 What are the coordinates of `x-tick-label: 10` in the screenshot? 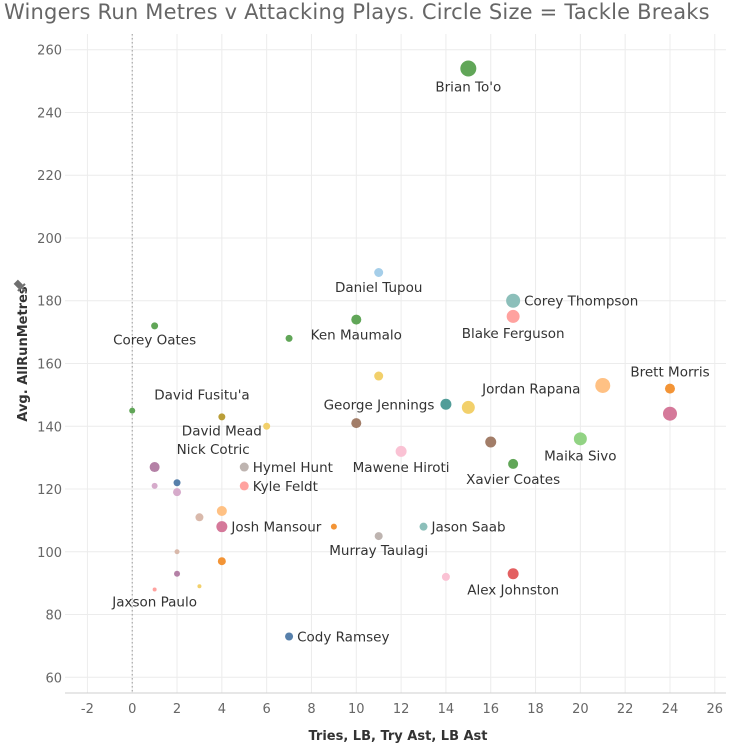 It's located at (356, 709).